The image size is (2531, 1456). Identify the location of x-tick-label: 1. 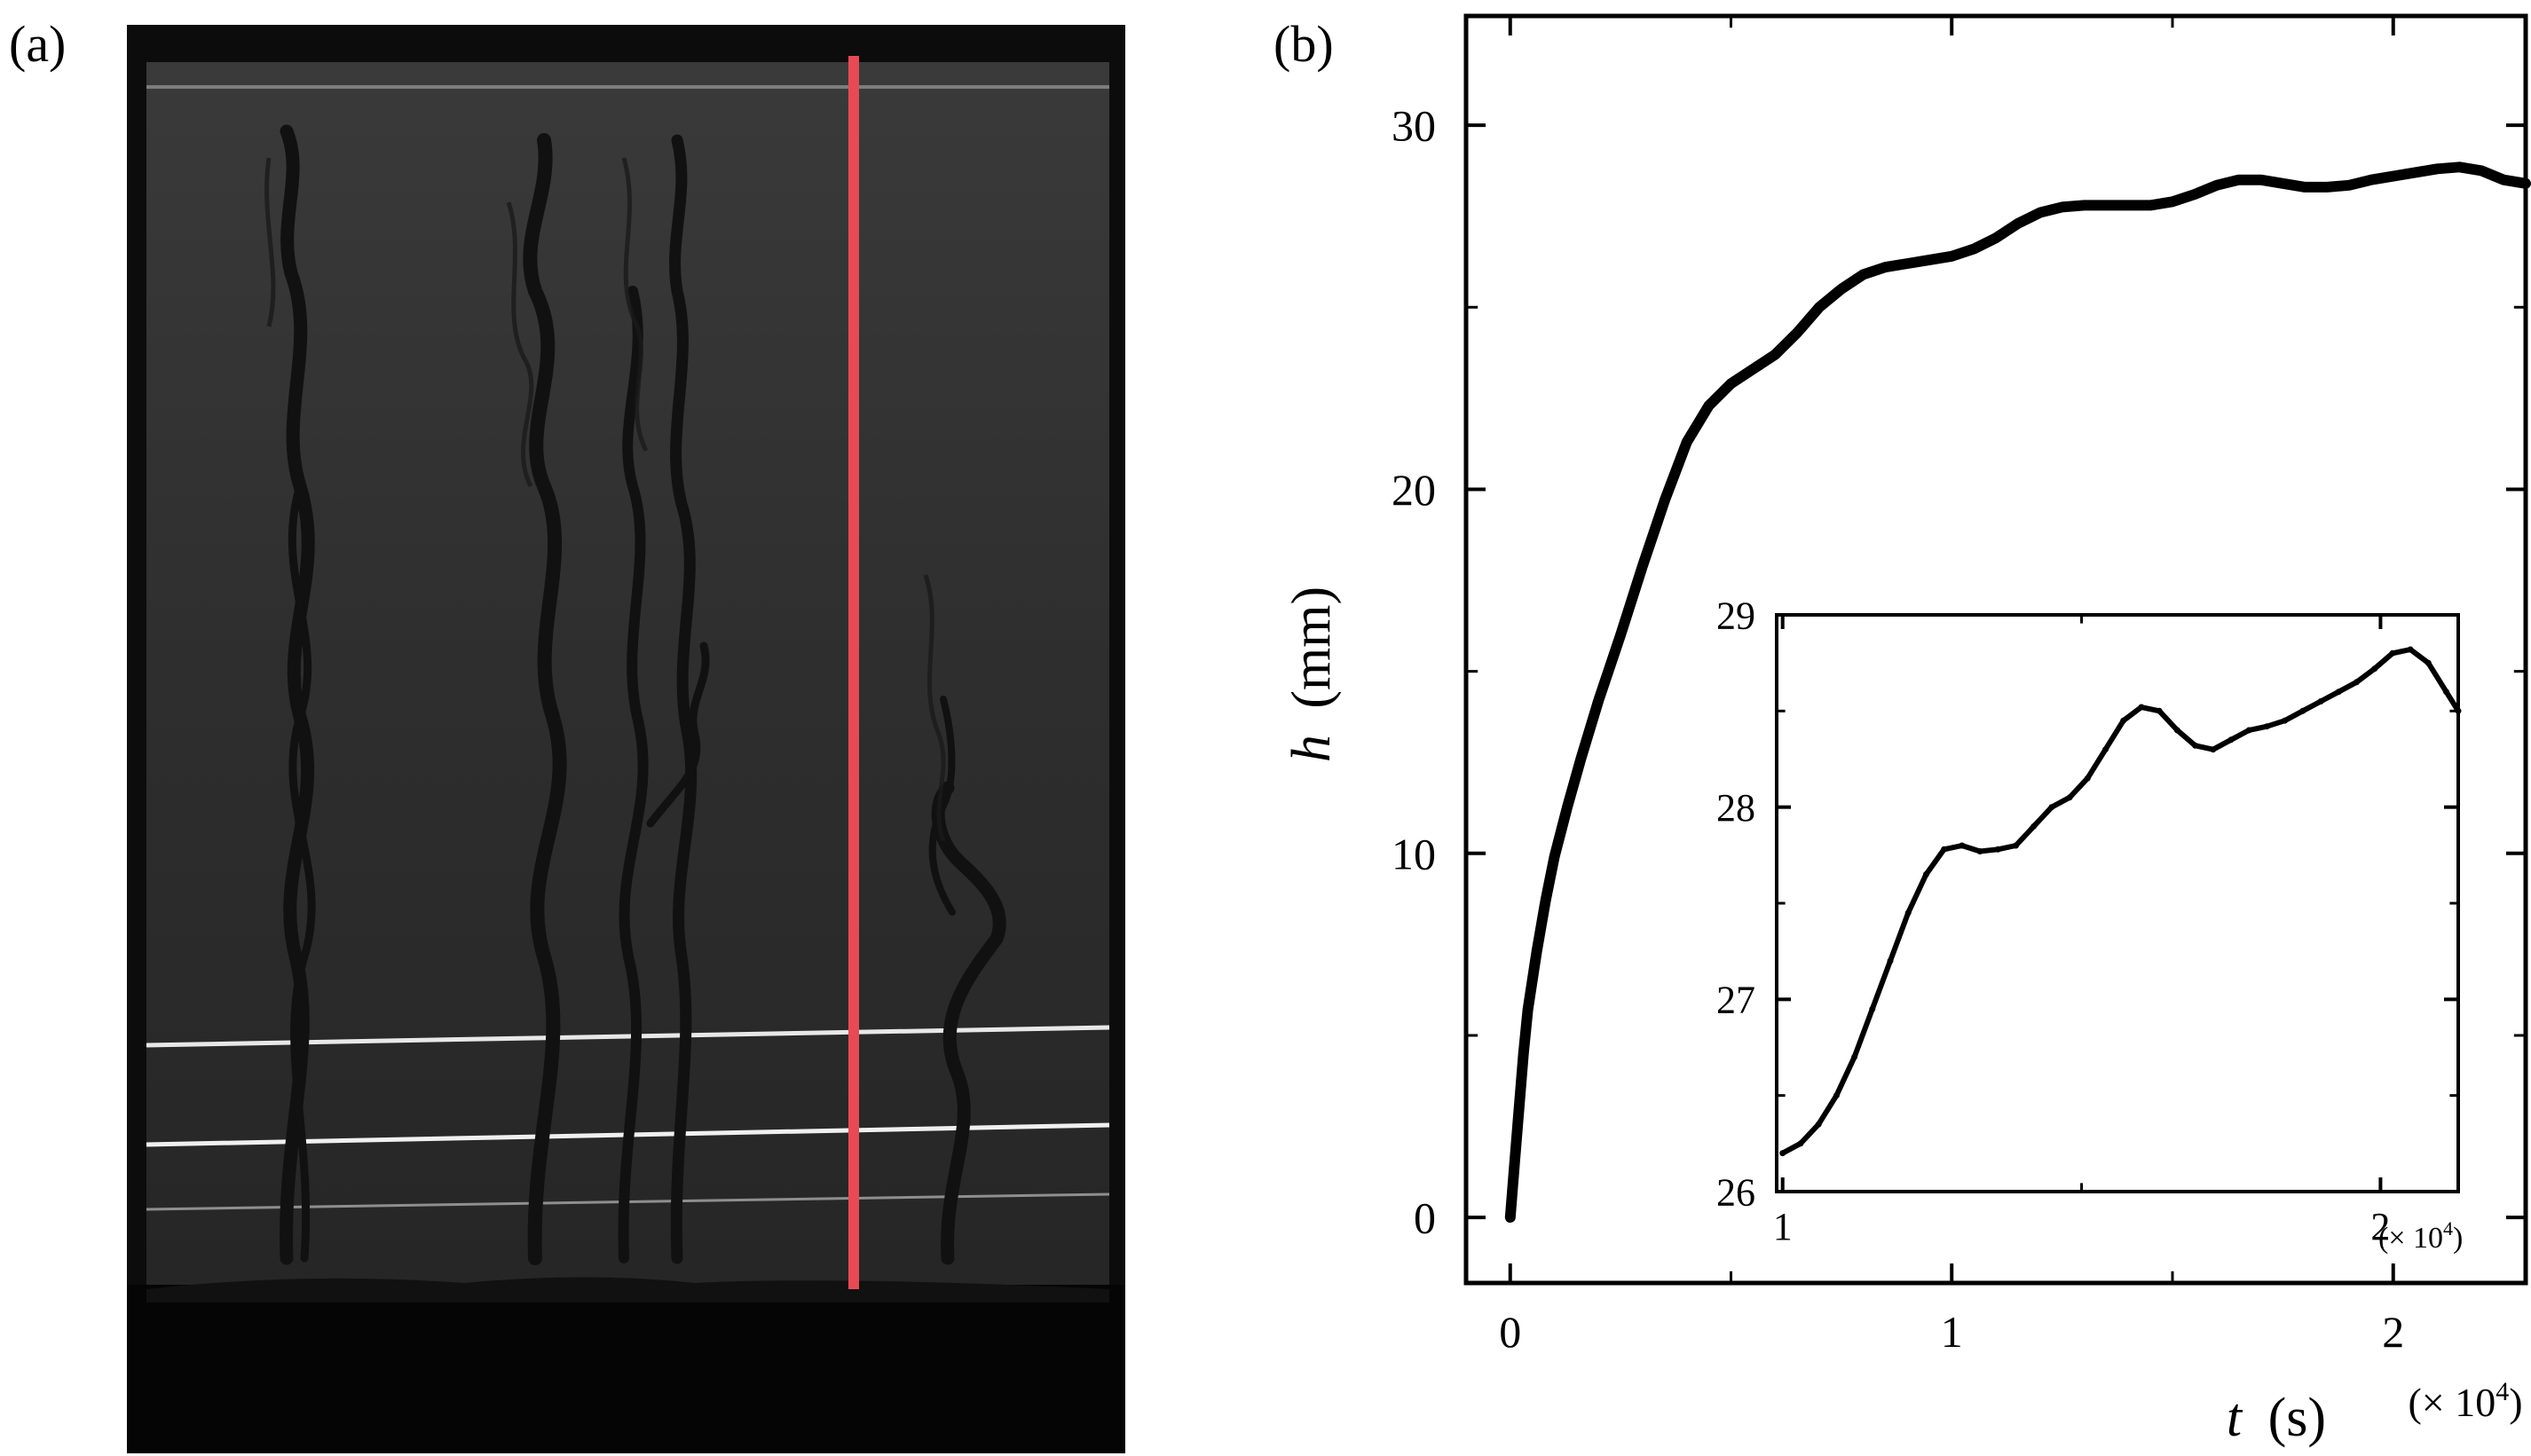
(1952, 1332).